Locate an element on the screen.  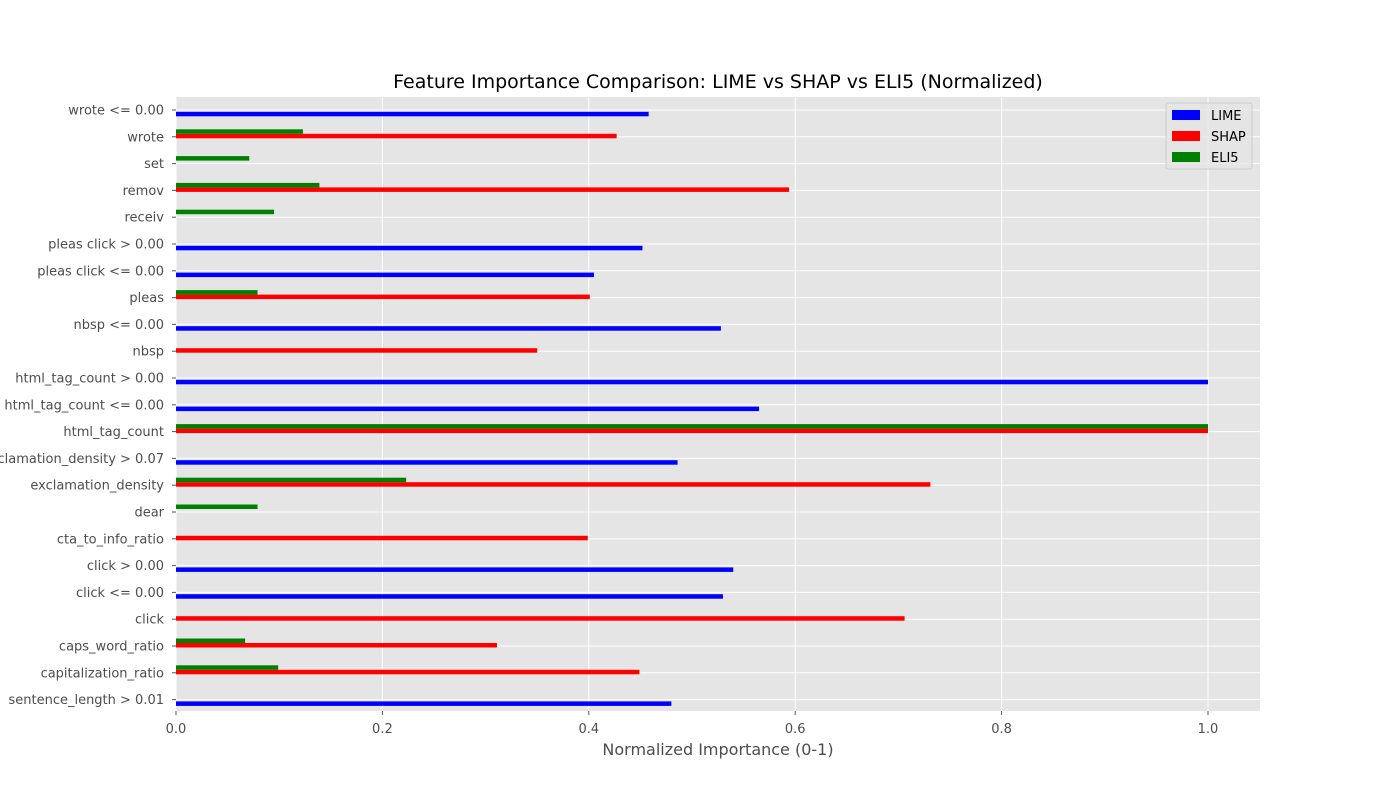
y-tick-label: receiv is located at coordinates (144, 218).